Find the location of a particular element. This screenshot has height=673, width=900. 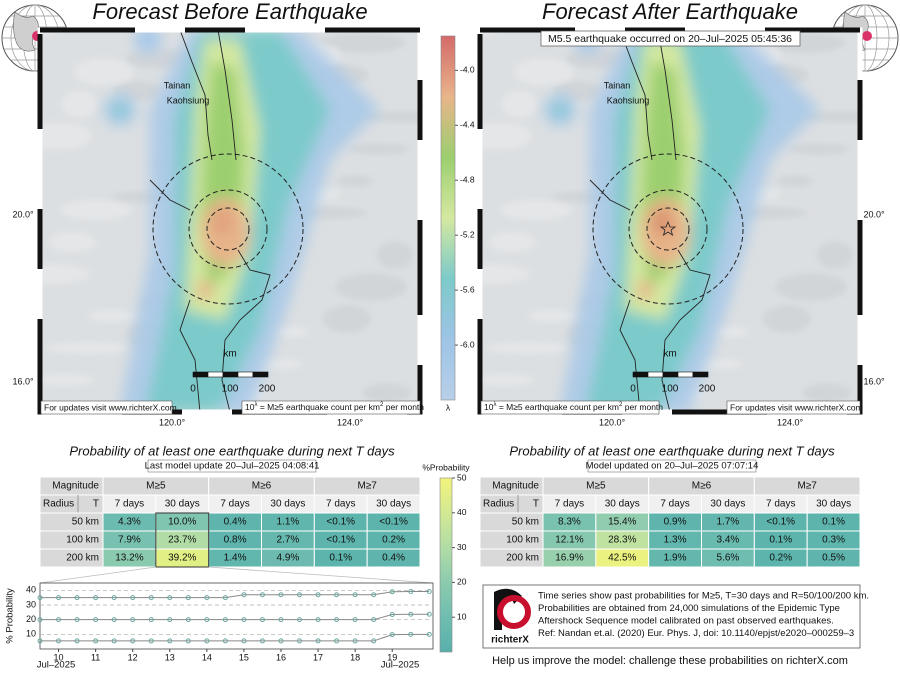

probability-cell: 39.2% is located at coordinates (182, 558).